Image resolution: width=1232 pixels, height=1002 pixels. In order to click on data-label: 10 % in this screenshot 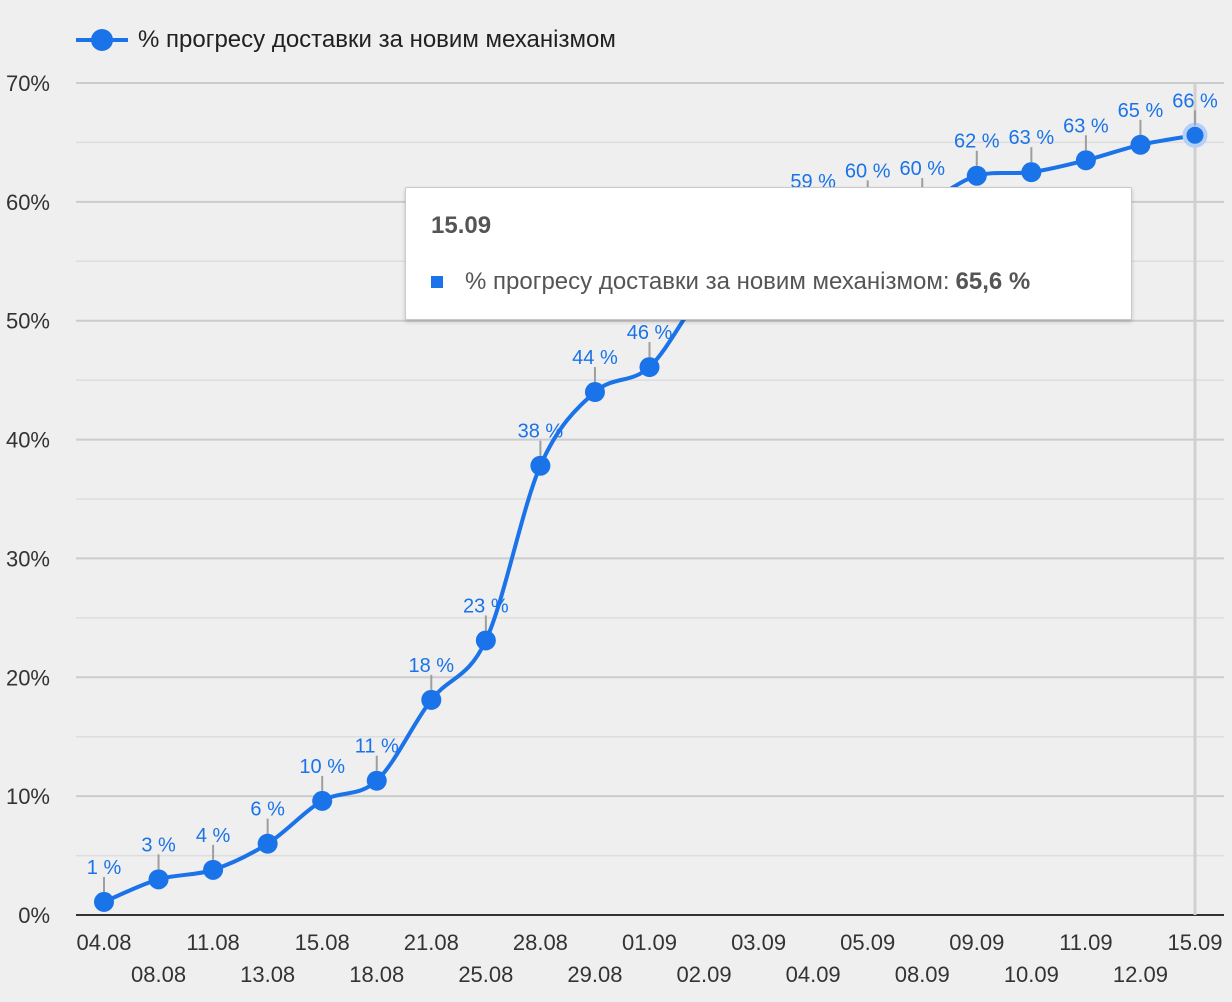, I will do `click(322, 767)`.